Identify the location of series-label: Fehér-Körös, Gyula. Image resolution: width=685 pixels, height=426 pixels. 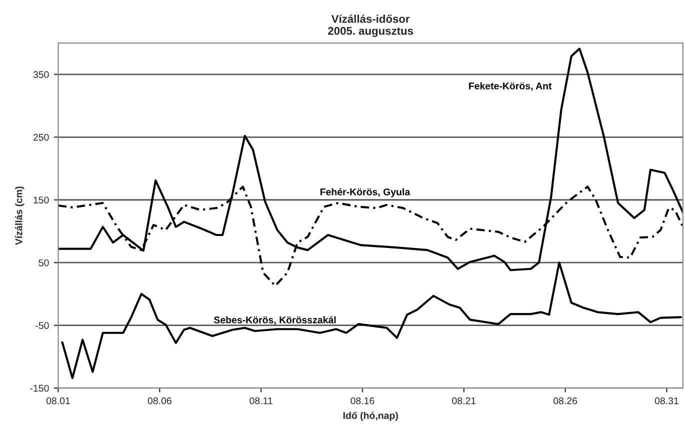
(365, 193).